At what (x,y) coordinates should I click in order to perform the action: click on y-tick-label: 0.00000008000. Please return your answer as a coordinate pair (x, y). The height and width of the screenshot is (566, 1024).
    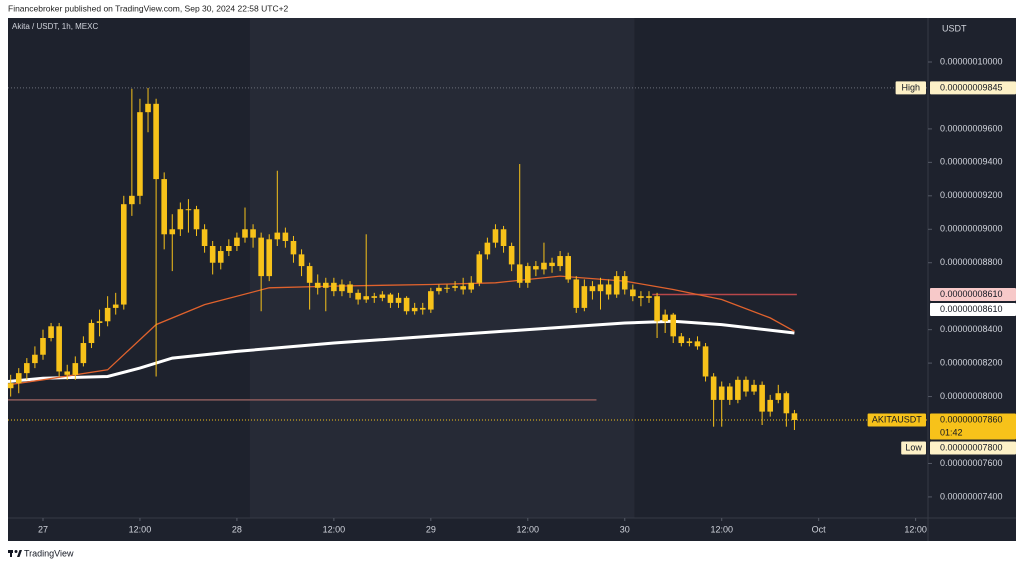
    Looking at the image, I should click on (971, 396).